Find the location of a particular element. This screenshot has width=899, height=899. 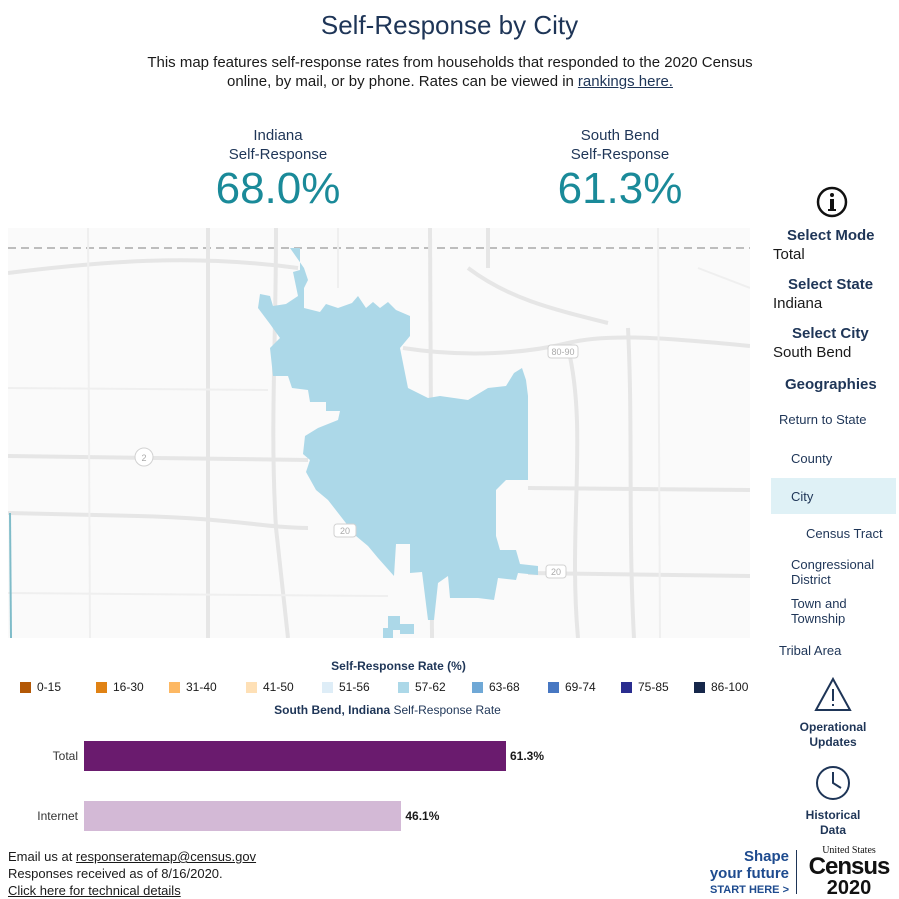

legend-item-57-62: 57-62 is located at coordinates (422, 687).